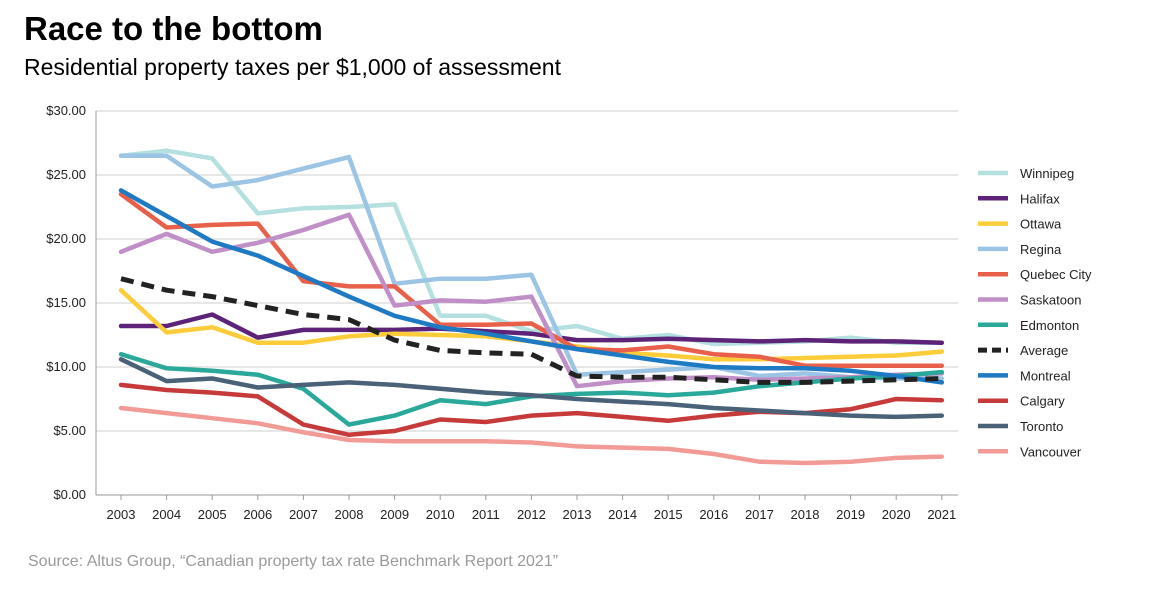  What do you see at coordinates (941, 514) in the screenshot?
I see `x-tick-label: 2021` at bounding box center [941, 514].